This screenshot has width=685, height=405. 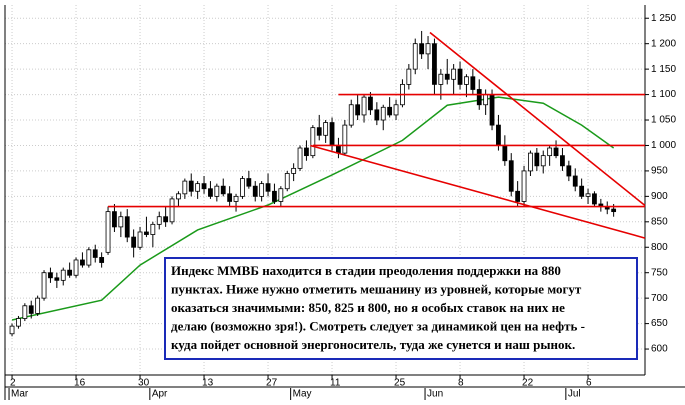 What do you see at coordinates (13, 383) in the screenshot?
I see `x-tick-label: 2` at bounding box center [13, 383].